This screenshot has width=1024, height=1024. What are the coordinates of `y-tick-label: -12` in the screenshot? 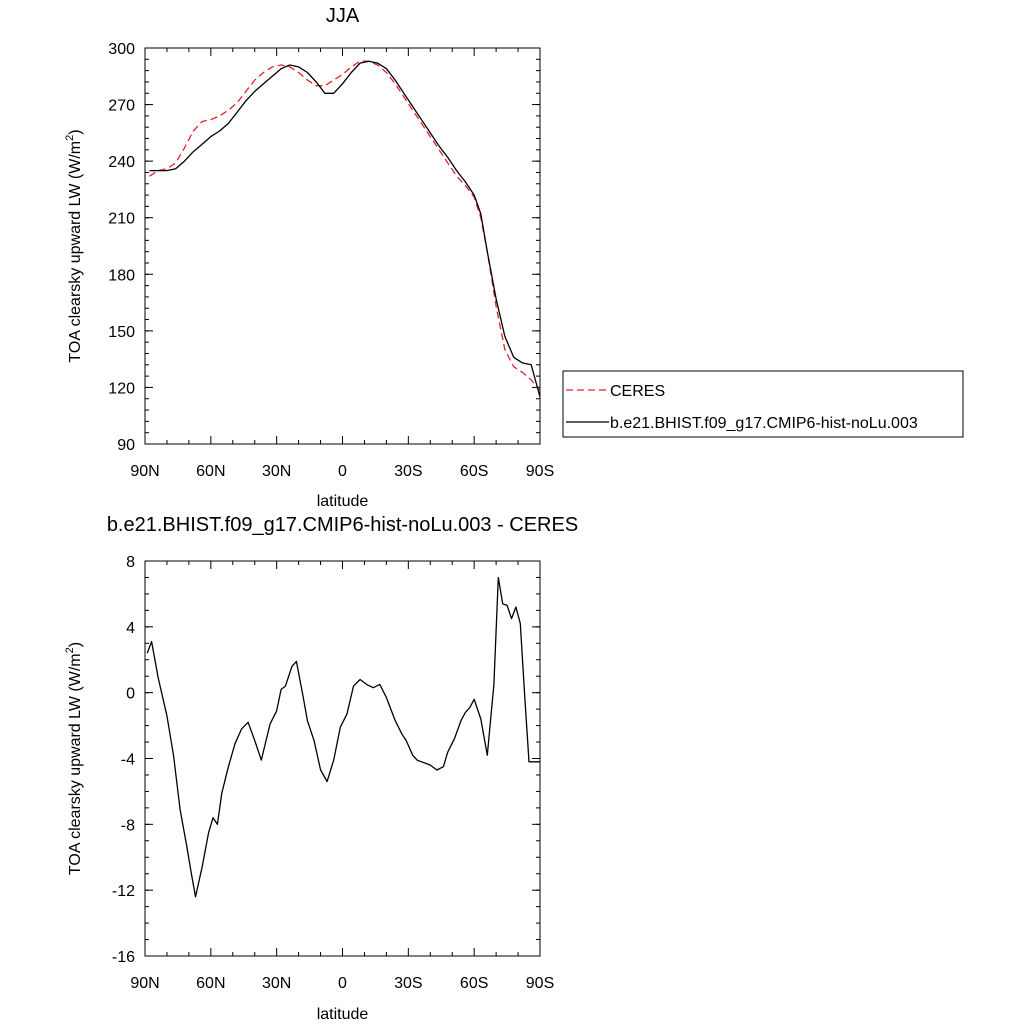 It's located at (123, 891).